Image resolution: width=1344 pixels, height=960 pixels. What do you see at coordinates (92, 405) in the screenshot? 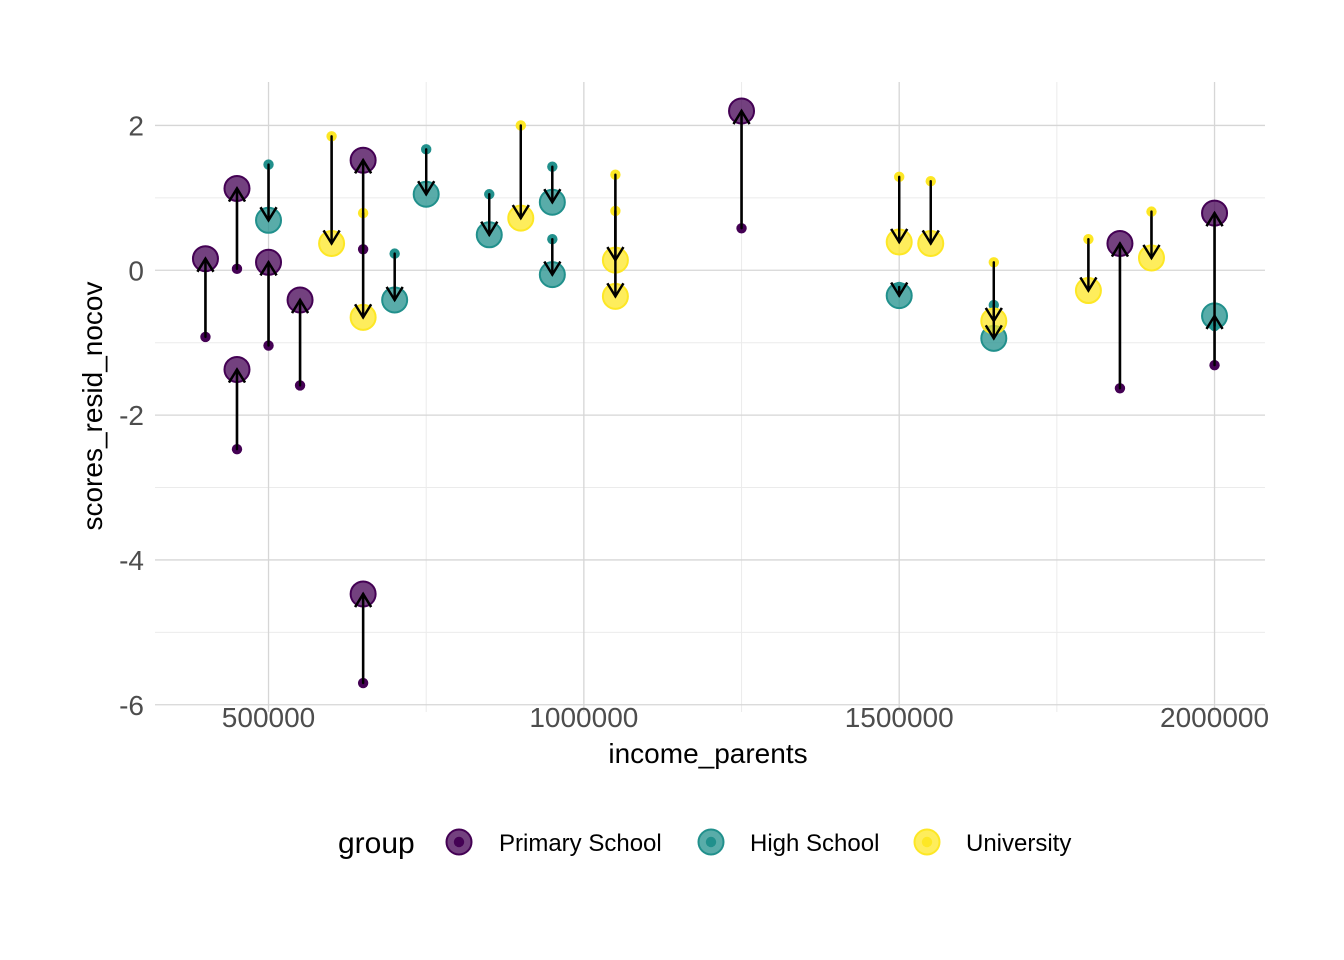
I see `y-axis-title: scores_resid_nocov` at bounding box center [92, 405].